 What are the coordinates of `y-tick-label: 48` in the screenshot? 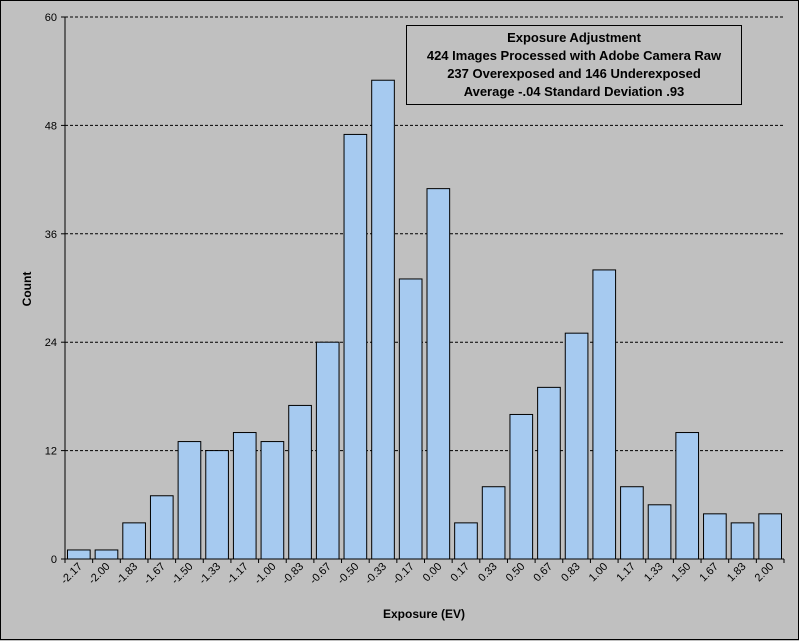 It's located at (51, 126).